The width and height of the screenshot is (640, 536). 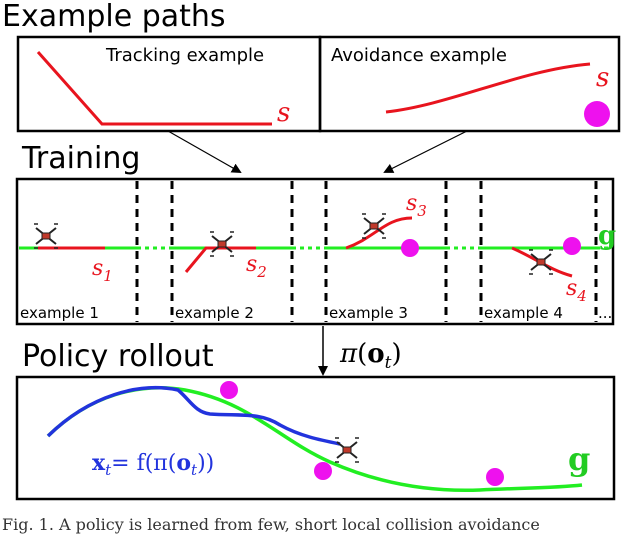 I want to click on example-label-3: example 3, so click(x=368, y=313).